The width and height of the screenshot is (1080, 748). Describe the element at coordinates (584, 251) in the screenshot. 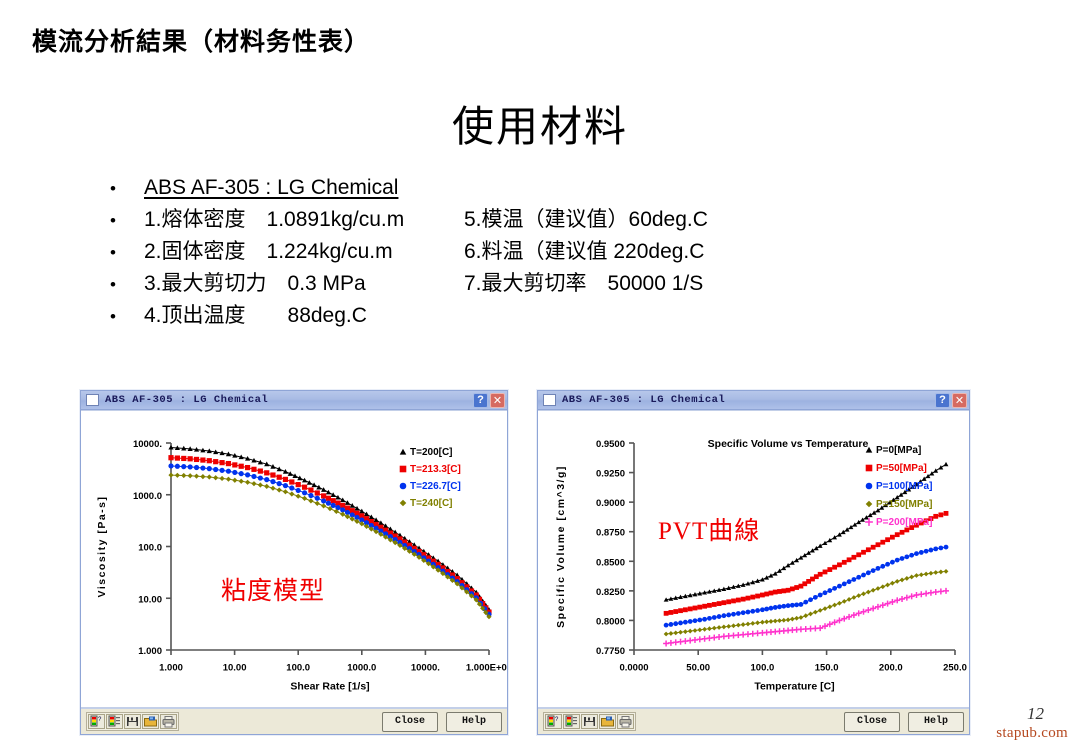

I see `list-item-right: 6.料温（建议值 220deg.C` at that location.